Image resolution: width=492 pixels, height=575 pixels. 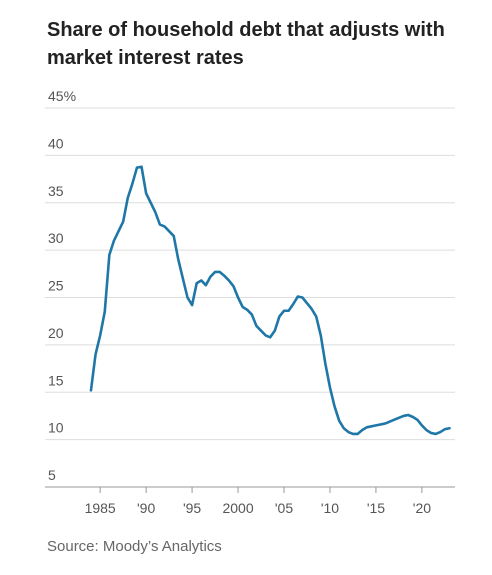 What do you see at coordinates (376, 508) in the screenshot?
I see `x-tick-label: '15` at bounding box center [376, 508].